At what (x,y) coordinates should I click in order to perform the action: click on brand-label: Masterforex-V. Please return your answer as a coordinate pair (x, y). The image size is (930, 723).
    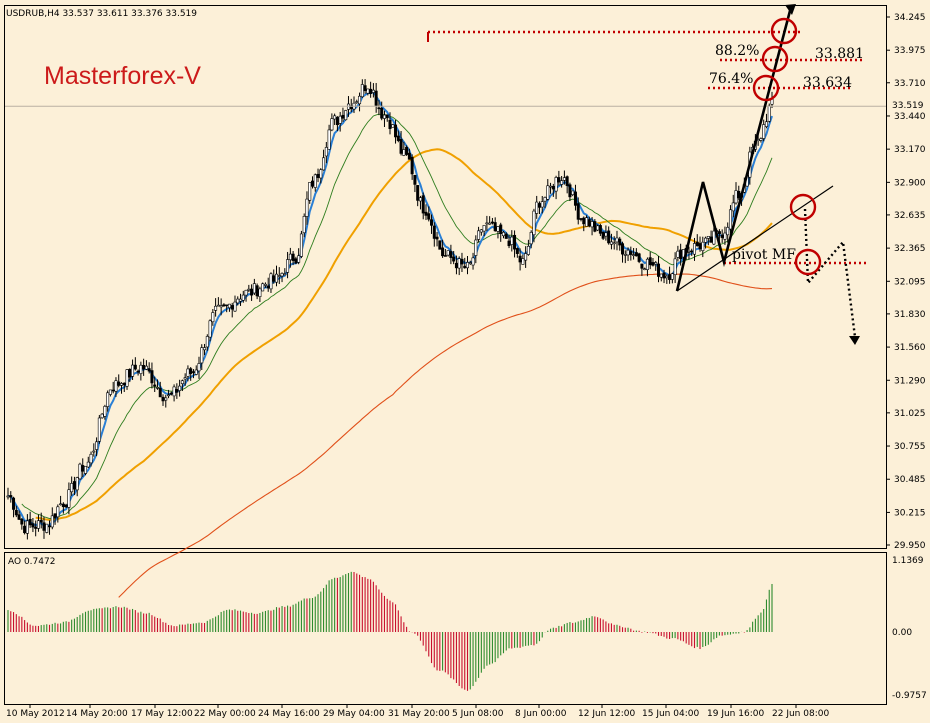
    Looking at the image, I should click on (122, 76).